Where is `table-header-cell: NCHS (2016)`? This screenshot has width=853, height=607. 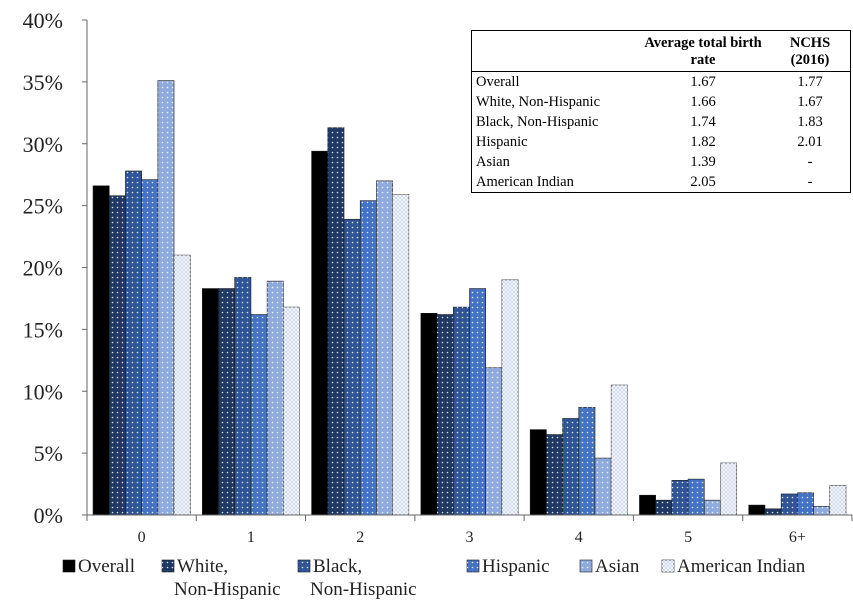
table-header-cell: NCHS (2016) is located at coordinates (810, 51).